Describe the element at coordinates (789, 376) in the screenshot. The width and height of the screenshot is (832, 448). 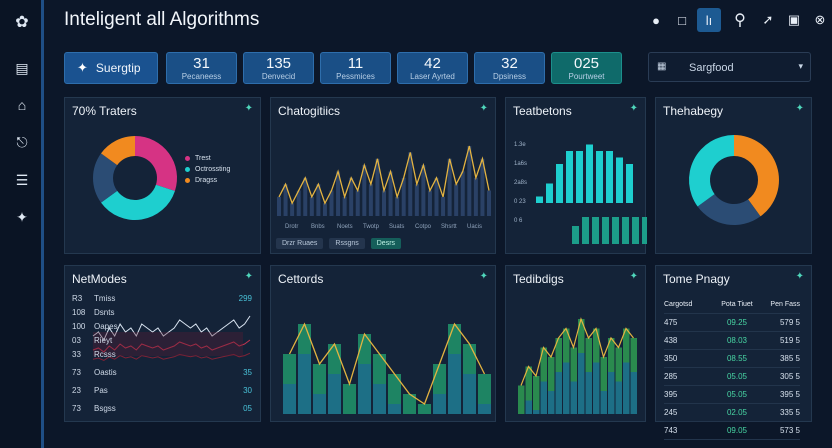
I see `table-cell: 305 5` at that location.